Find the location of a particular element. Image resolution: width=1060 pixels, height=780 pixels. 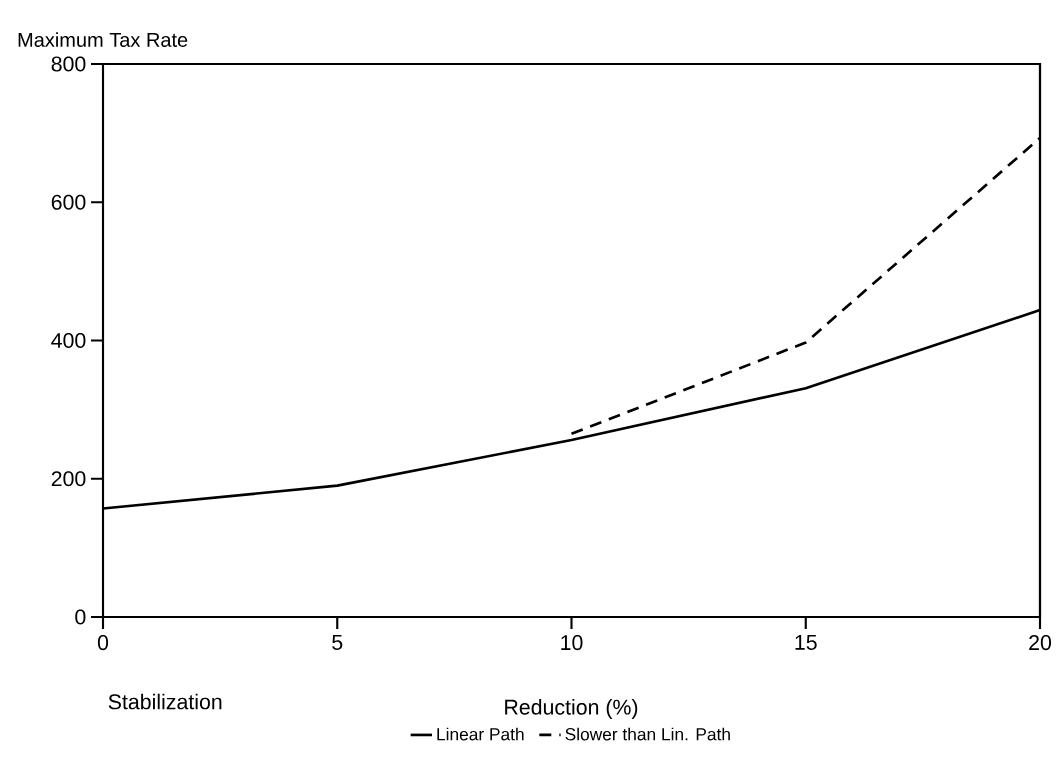

y-tick-label: 400 is located at coordinates (68, 340).